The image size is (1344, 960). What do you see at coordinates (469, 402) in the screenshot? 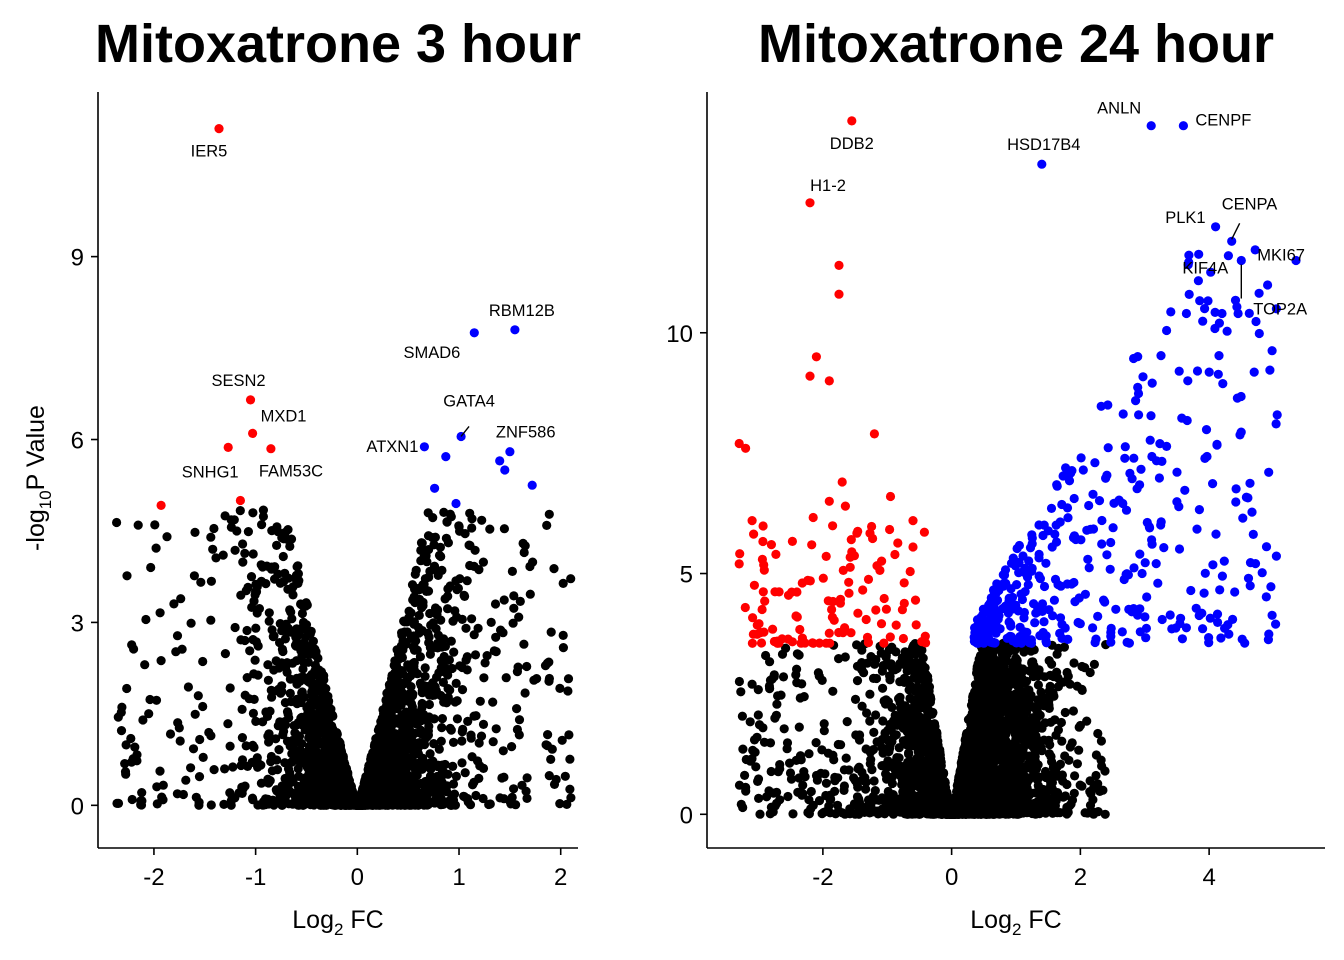
I see `gene-label: GATA4` at bounding box center [469, 402].